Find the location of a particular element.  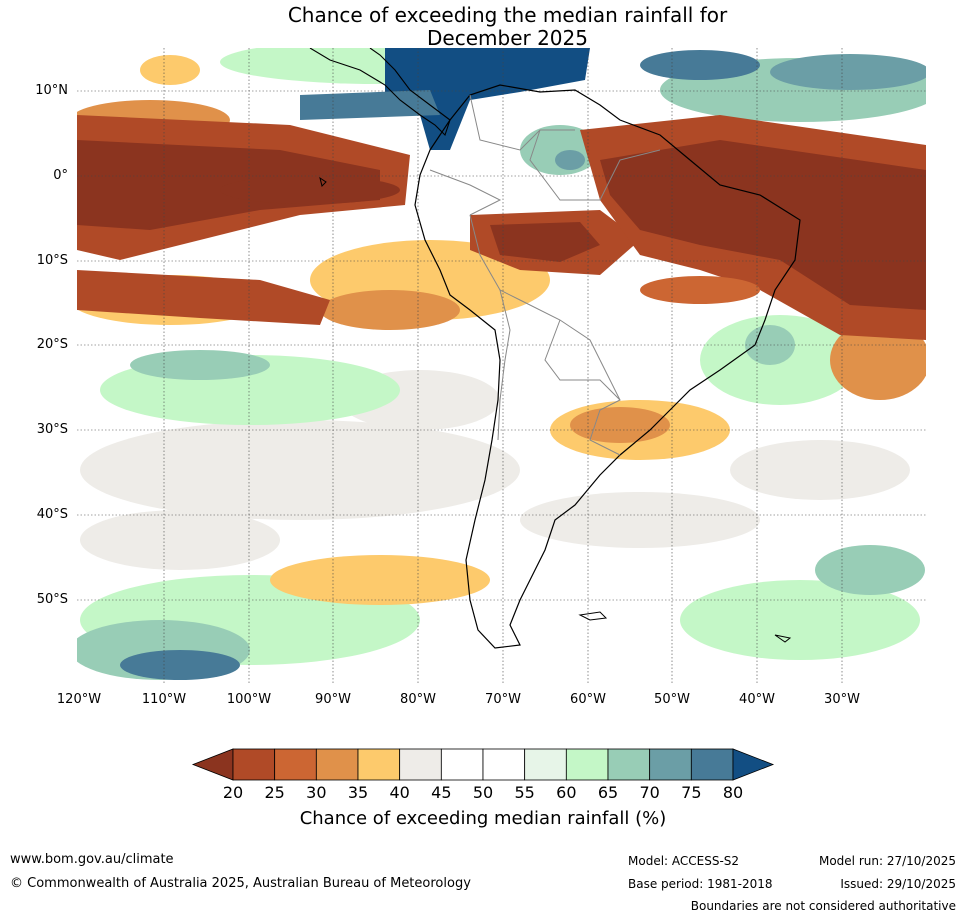

colorbar-tick-label: 40 is located at coordinates (399, 792).